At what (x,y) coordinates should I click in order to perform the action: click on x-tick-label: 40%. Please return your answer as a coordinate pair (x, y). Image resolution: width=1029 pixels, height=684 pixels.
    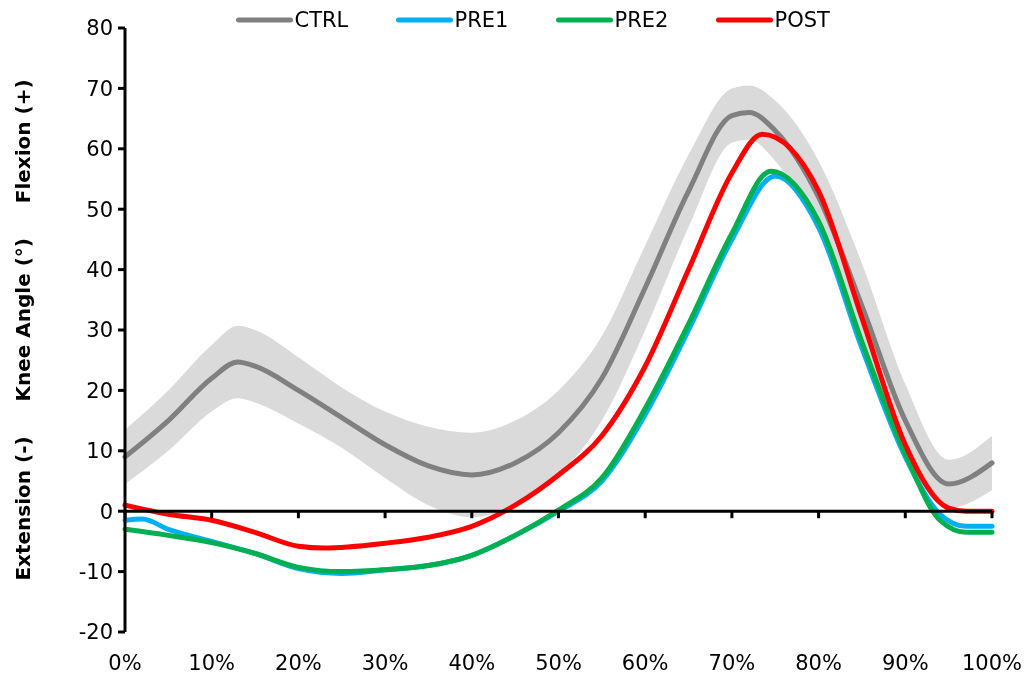
    Looking at the image, I should click on (472, 663).